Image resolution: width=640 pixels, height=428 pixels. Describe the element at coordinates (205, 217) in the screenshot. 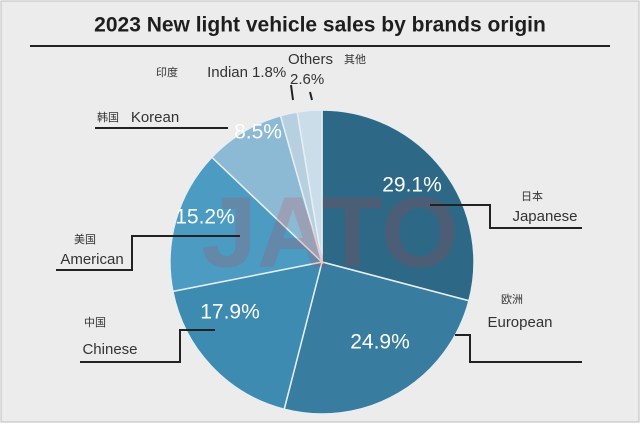

I see `value-label: 15.2%` at that location.